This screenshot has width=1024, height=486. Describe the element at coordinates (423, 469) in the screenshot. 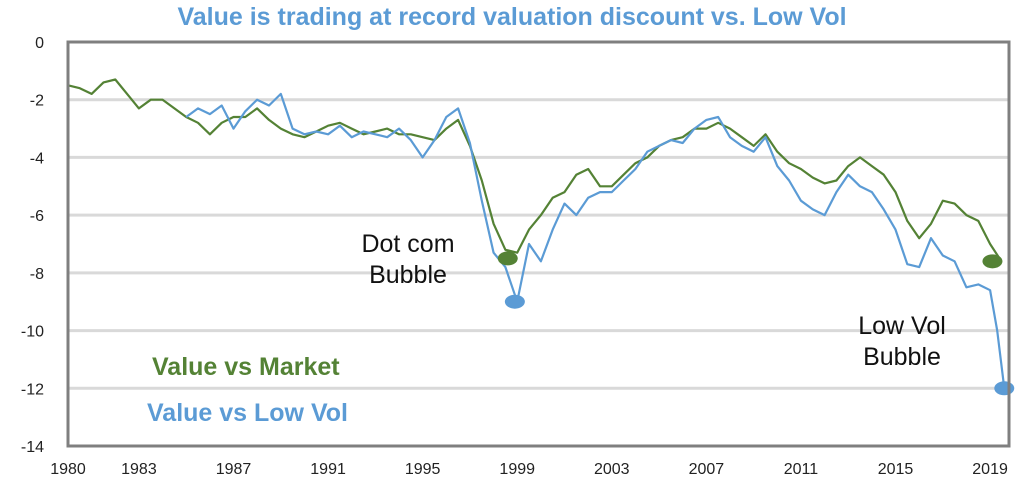

I see `x-tick-label: 1995` at that location.